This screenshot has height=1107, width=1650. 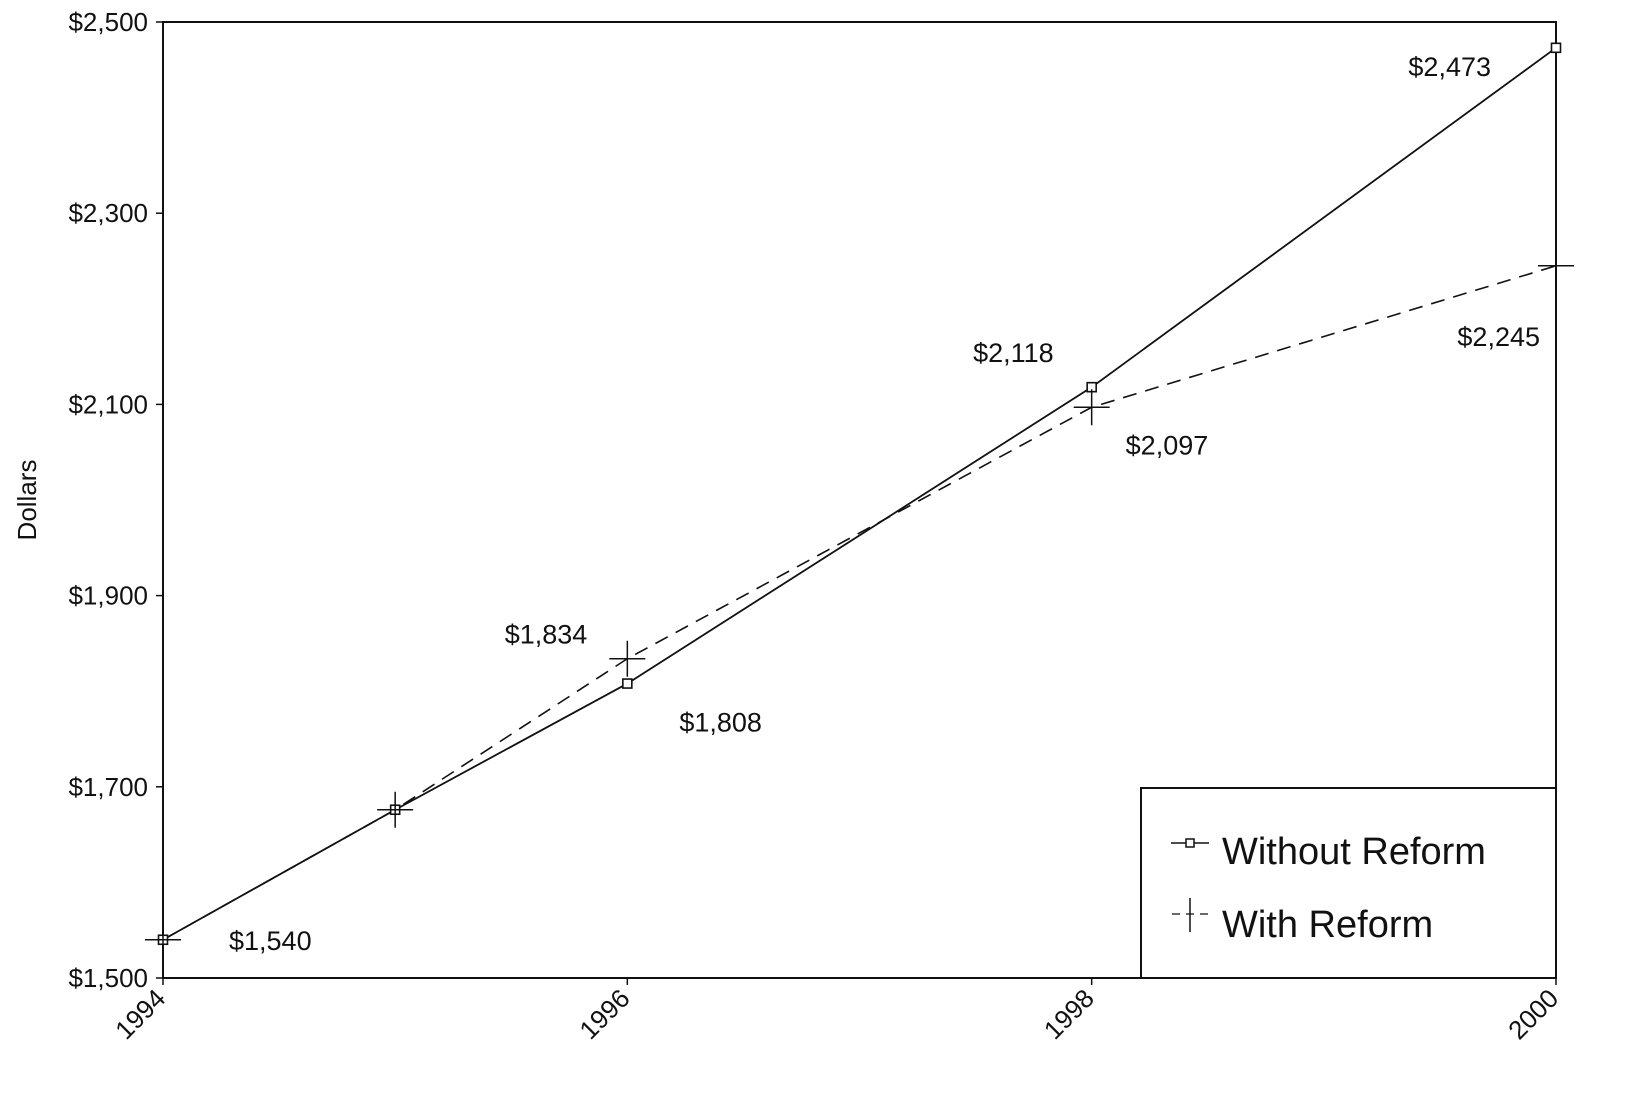 What do you see at coordinates (108, 213) in the screenshot?
I see `y-tick-label: $2,300` at bounding box center [108, 213].